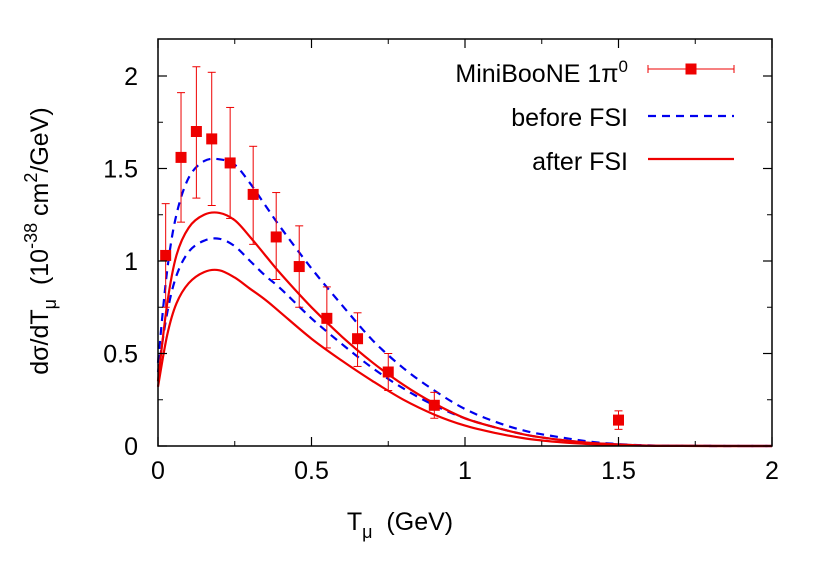  What do you see at coordinates (131, 262) in the screenshot?
I see `y-tick-label: 1` at bounding box center [131, 262].